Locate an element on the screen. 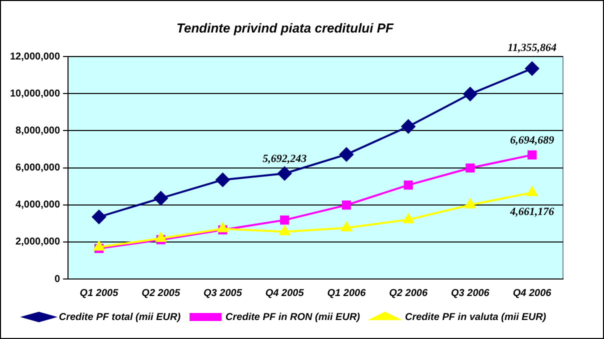 The image size is (604, 339). y-tick-label: 6,000,000 is located at coordinates (38, 168).